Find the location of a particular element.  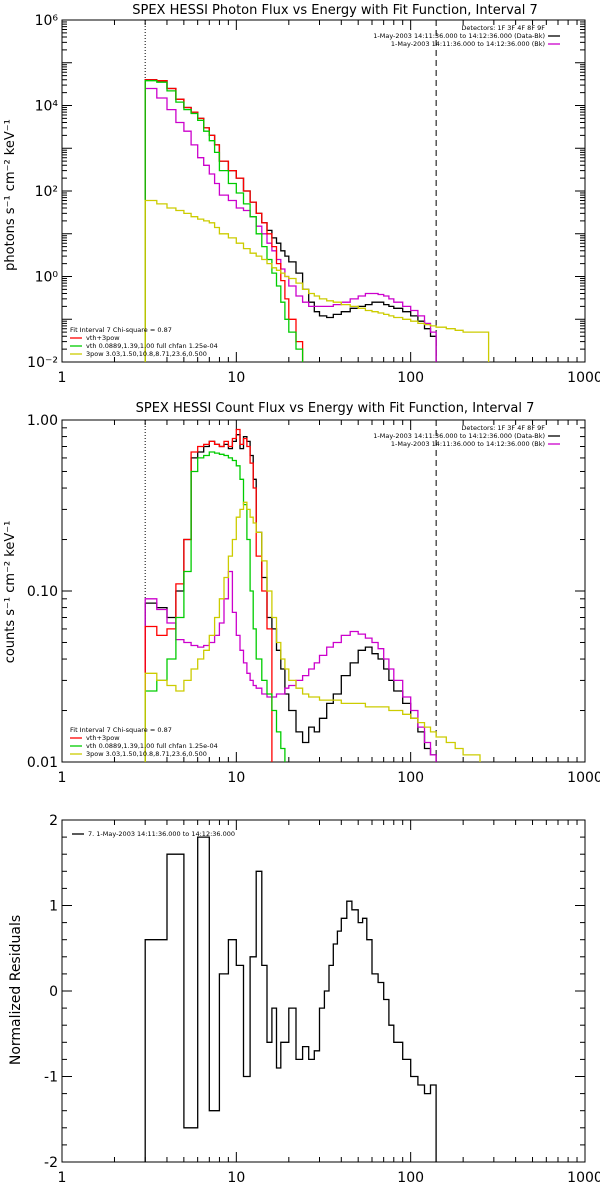

y-tick-label: -1 is located at coordinates (51, 1078).